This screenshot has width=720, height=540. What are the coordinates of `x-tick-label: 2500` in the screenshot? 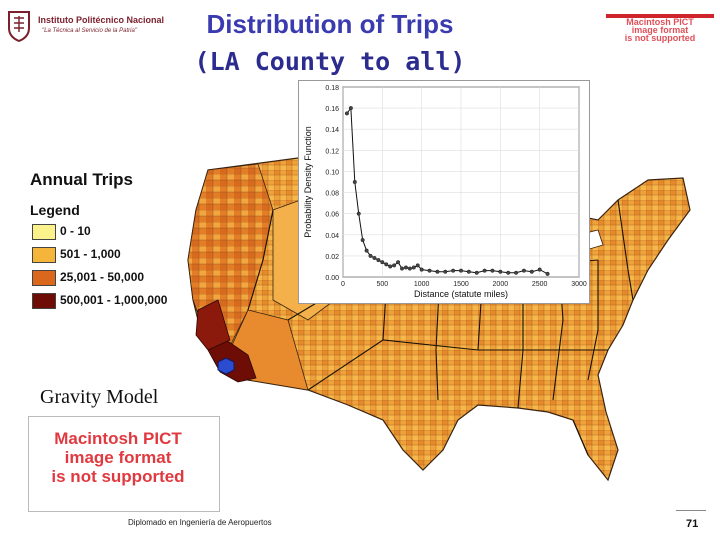 It's located at (540, 284).